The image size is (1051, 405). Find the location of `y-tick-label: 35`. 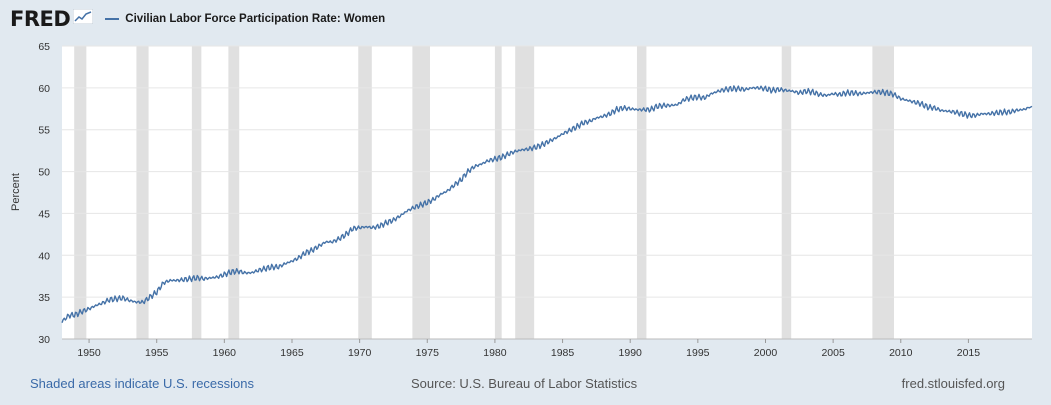

y-tick-label: 35 is located at coordinates (44, 298).